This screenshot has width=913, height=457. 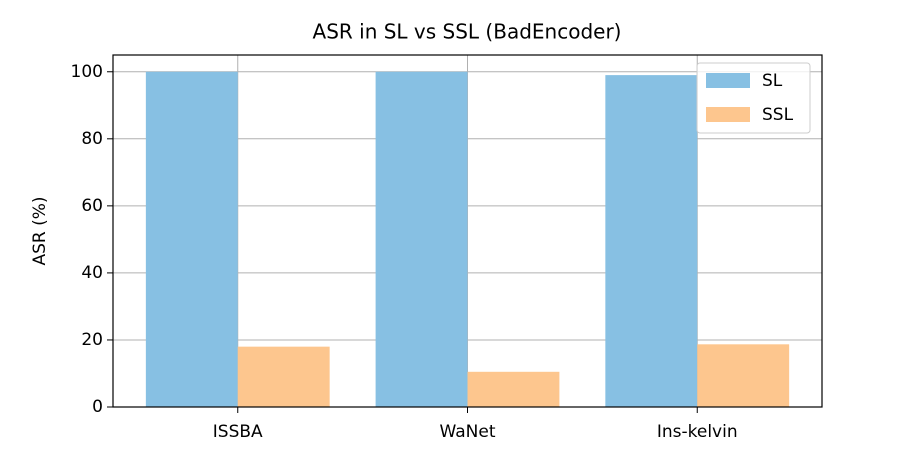 I want to click on y-tick-label: 60, so click(x=92, y=206).